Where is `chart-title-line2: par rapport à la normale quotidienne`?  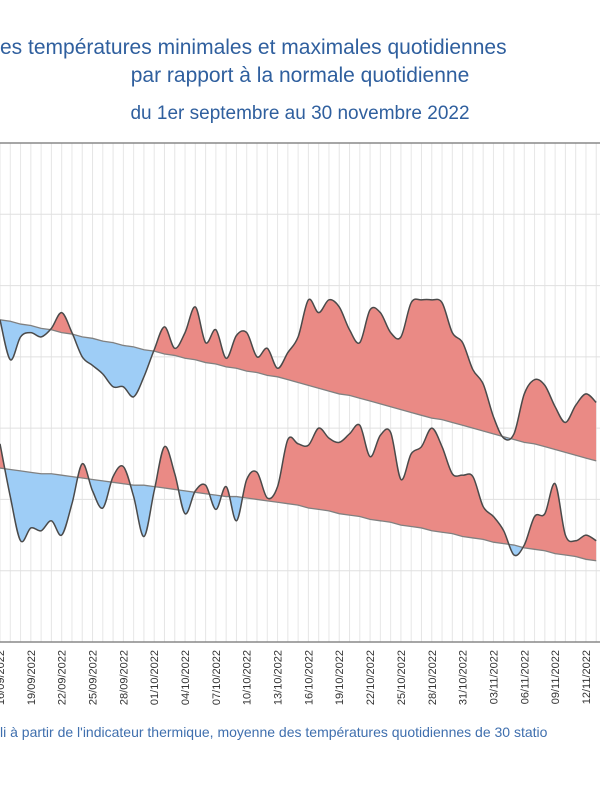 chart-title-line2: par rapport à la normale quotidienne is located at coordinates (300, 75).